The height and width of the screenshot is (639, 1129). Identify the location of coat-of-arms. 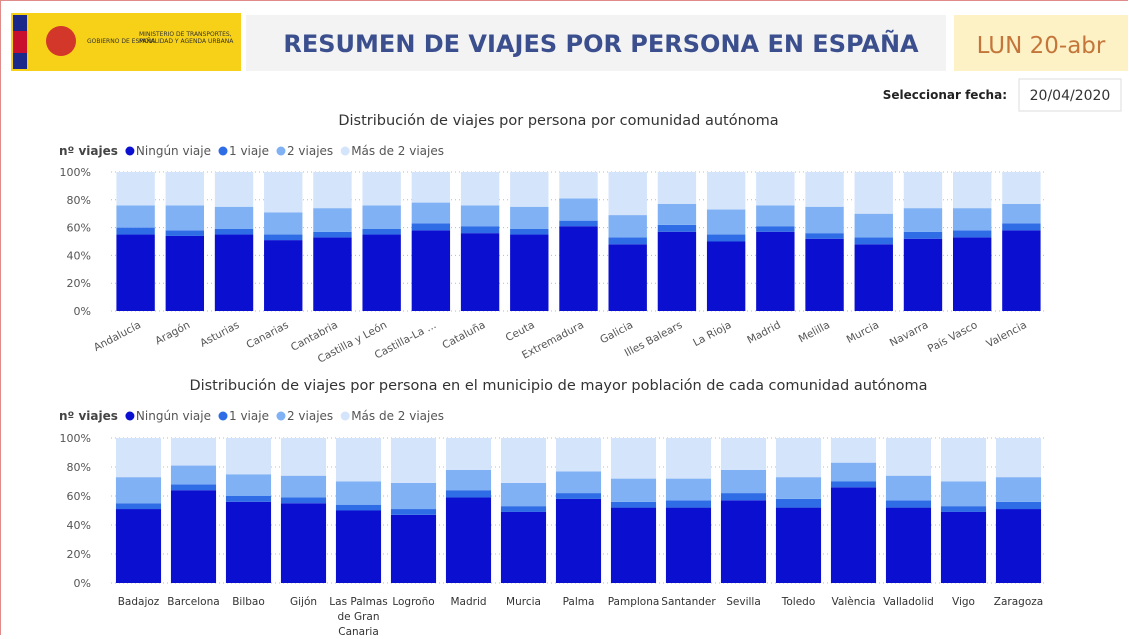
(61, 41).